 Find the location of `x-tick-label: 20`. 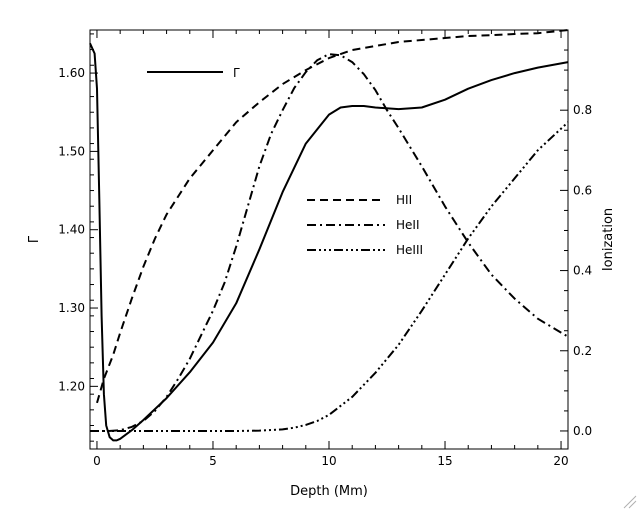

x-tick-label: 20 is located at coordinates (560, 461).